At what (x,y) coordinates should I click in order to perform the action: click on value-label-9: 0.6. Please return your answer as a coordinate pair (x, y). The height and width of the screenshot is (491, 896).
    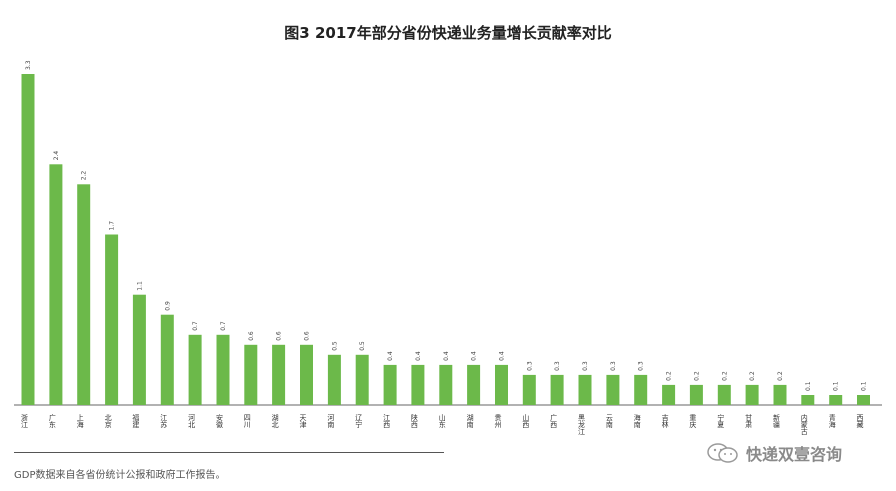
    Looking at the image, I should click on (279, 336).